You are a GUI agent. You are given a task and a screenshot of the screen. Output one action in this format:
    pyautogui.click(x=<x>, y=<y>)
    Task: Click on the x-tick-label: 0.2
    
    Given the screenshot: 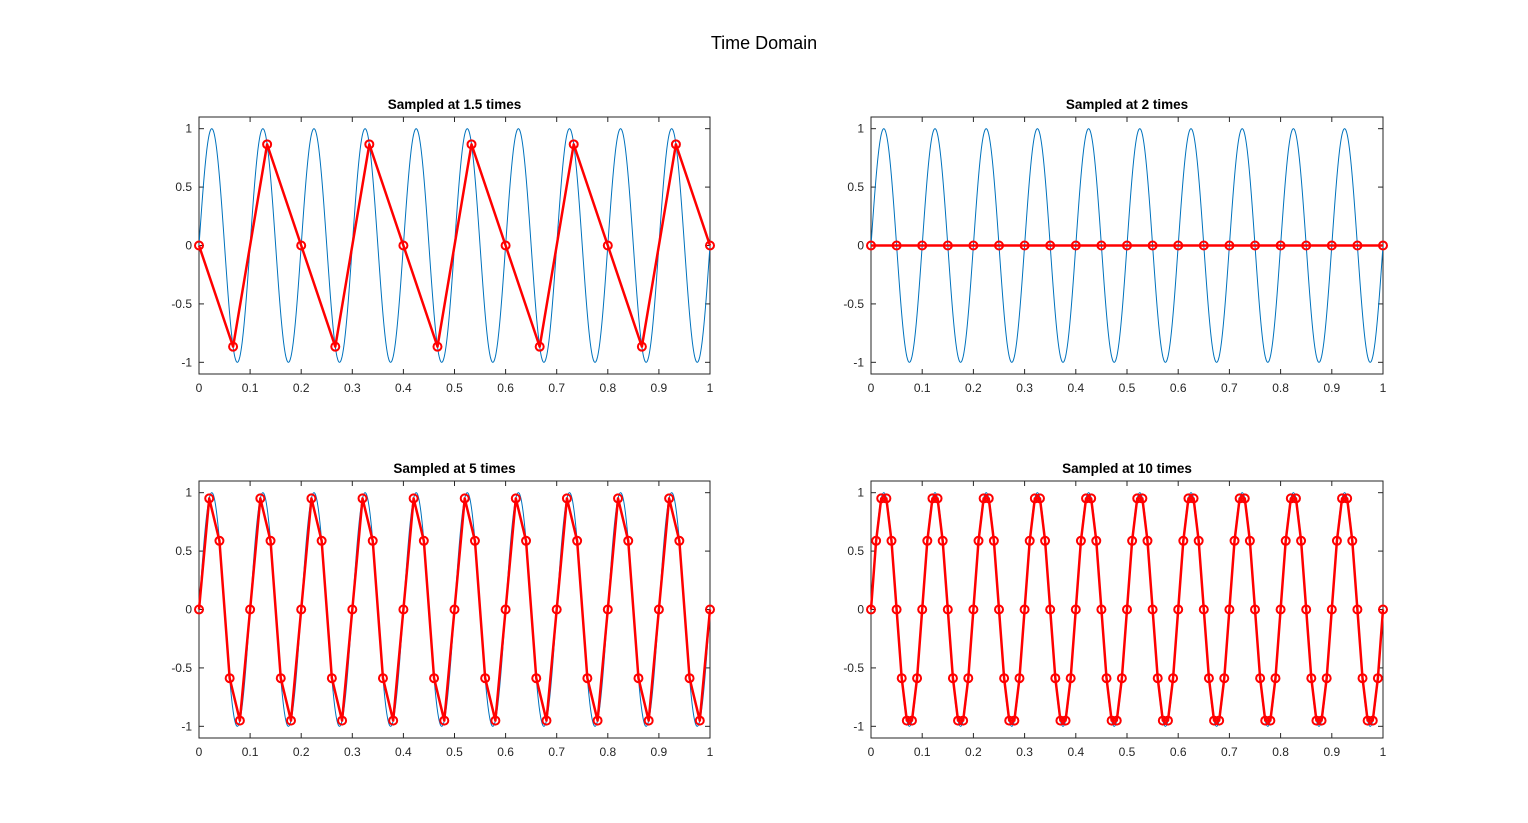 What is the action you would take?
    pyautogui.click(x=973, y=752)
    